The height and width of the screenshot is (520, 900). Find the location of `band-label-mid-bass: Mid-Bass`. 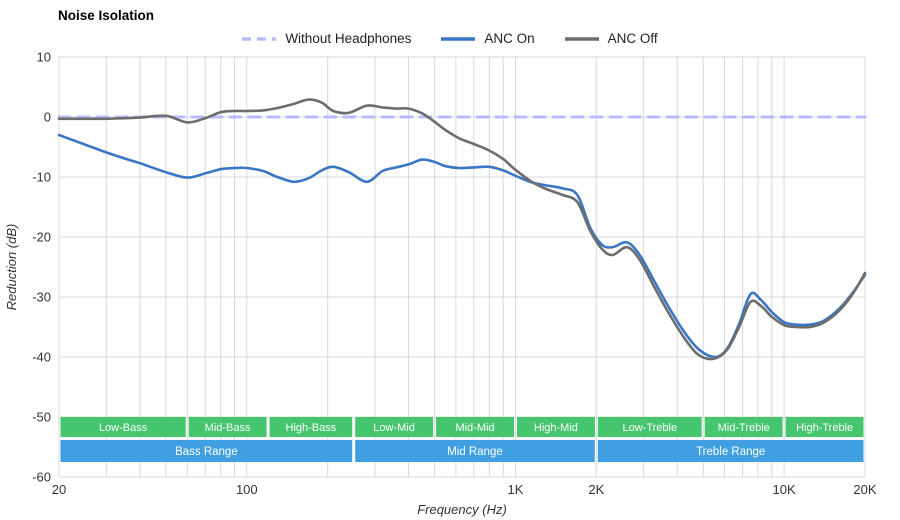

band-label-mid-bass: Mid-Bass is located at coordinates (228, 428).